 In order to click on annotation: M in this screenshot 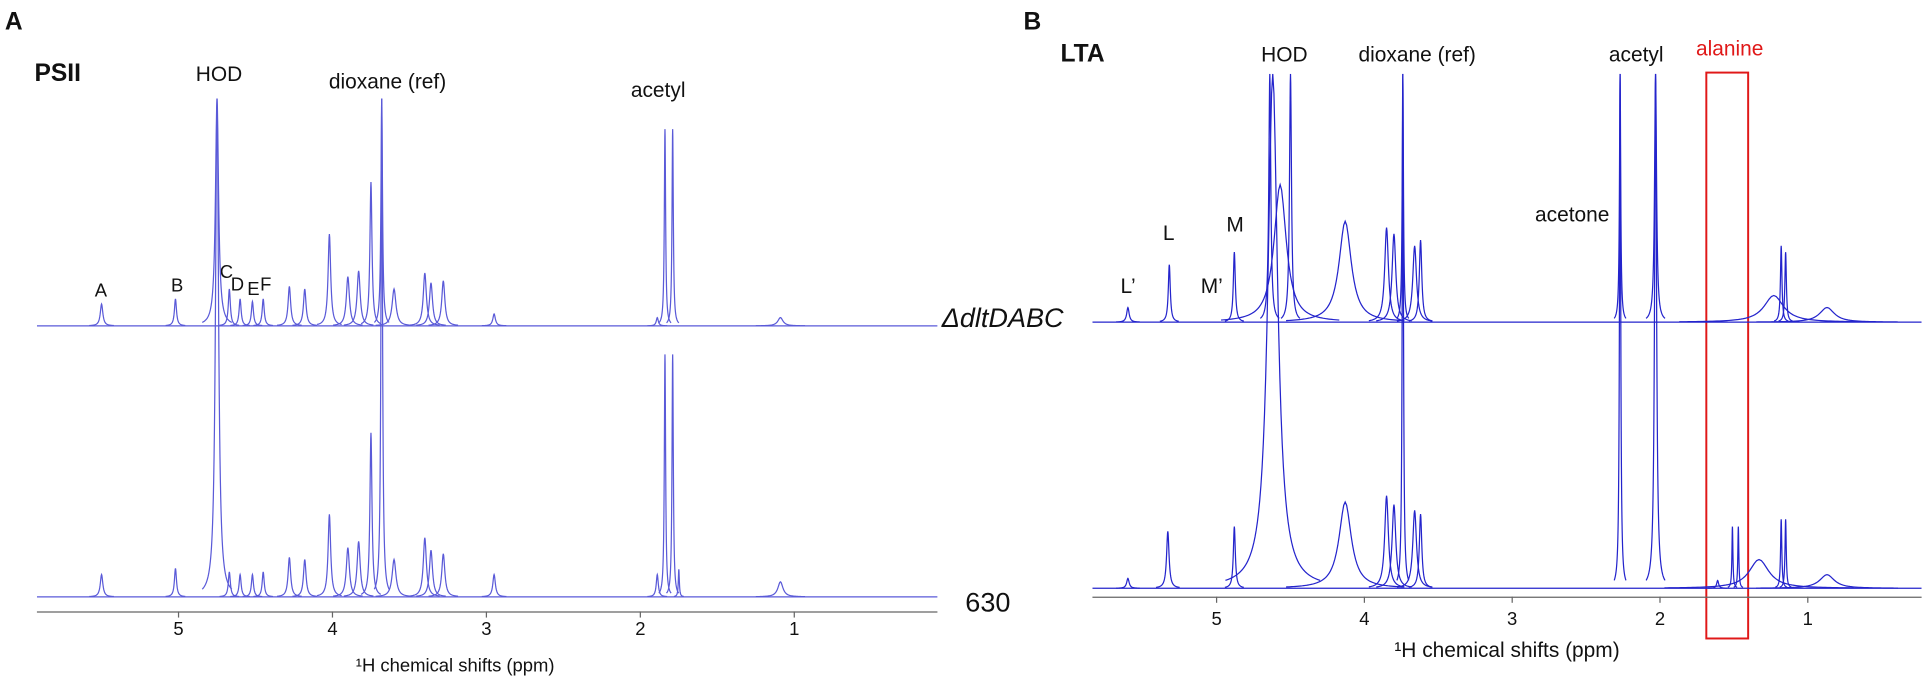, I will do `click(1234, 224)`.